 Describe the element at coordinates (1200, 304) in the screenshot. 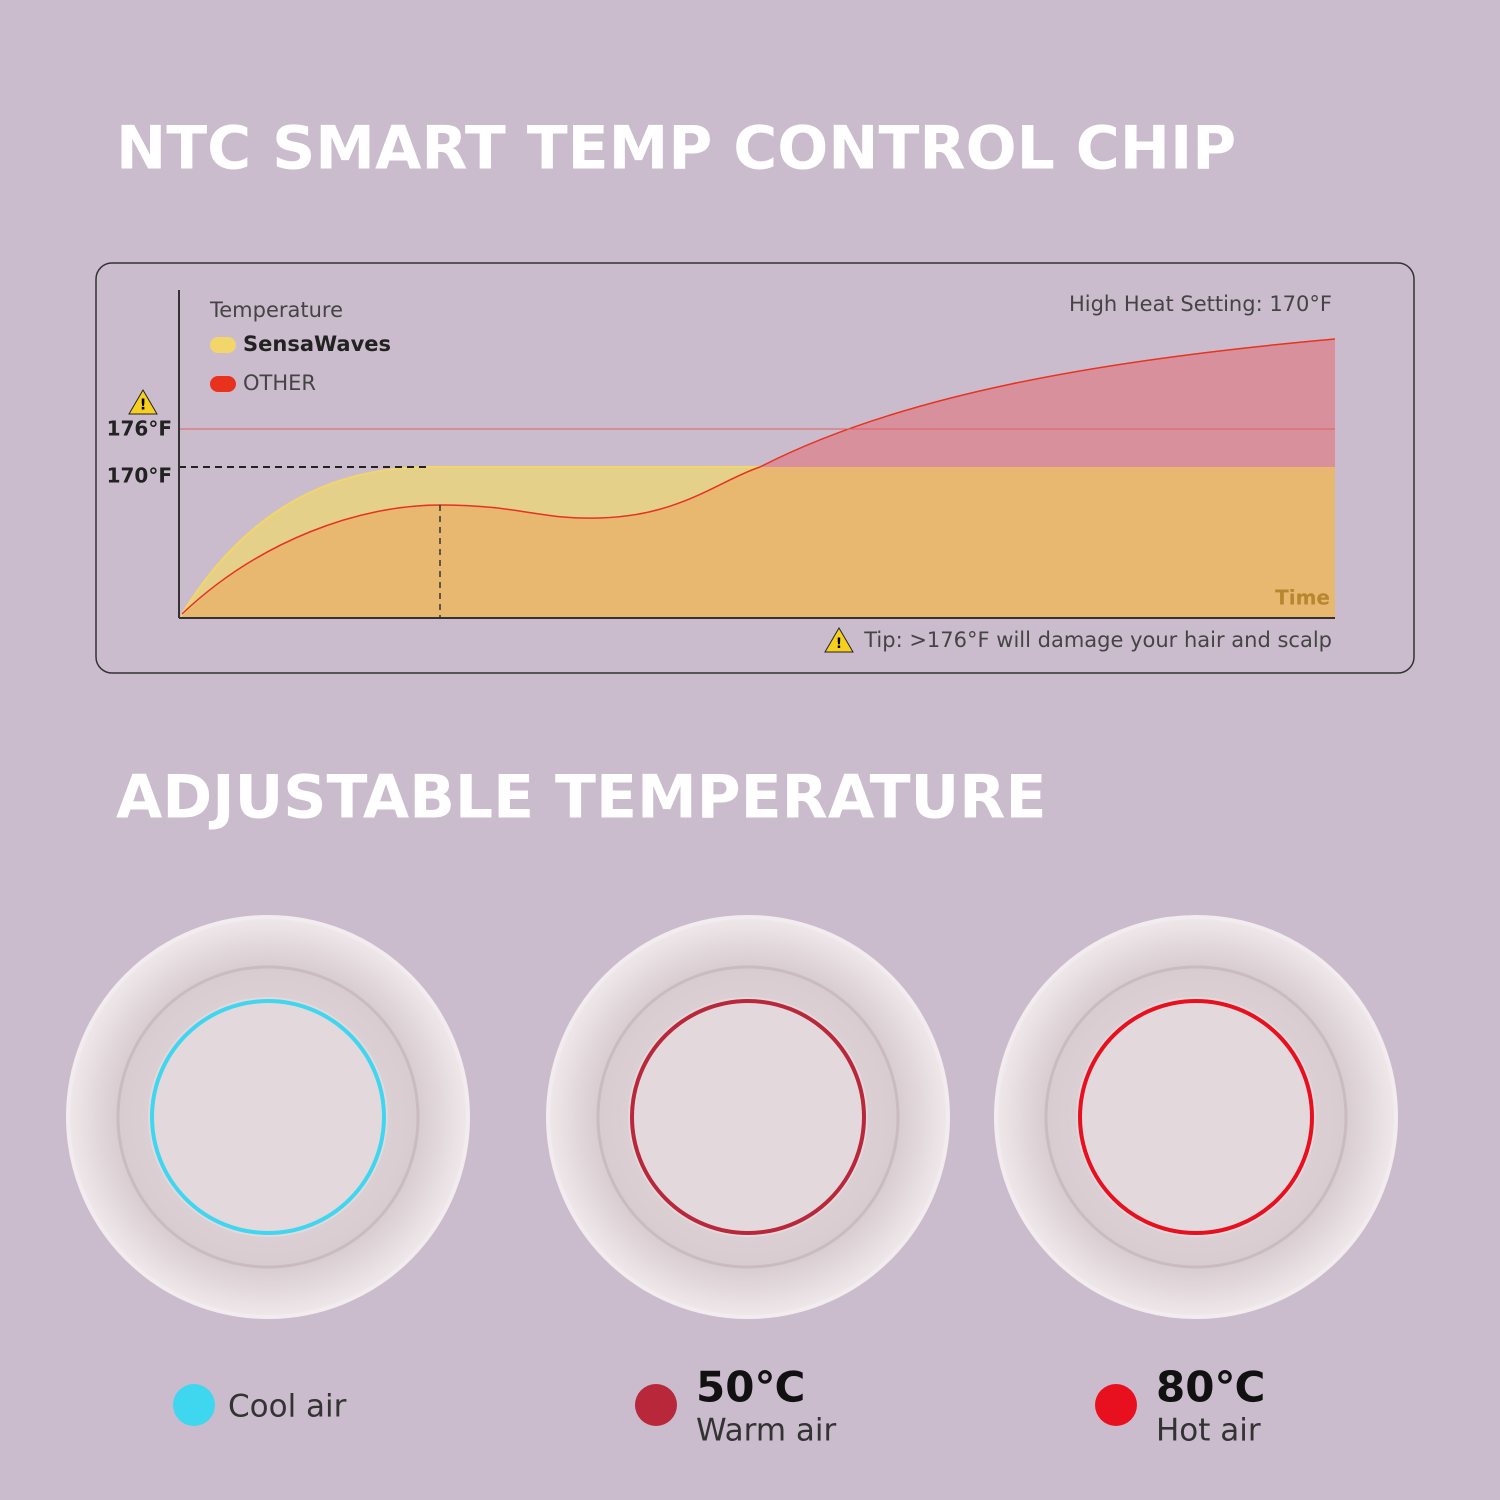

I see `setting-label: High Heat Setting: 170°F` at that location.